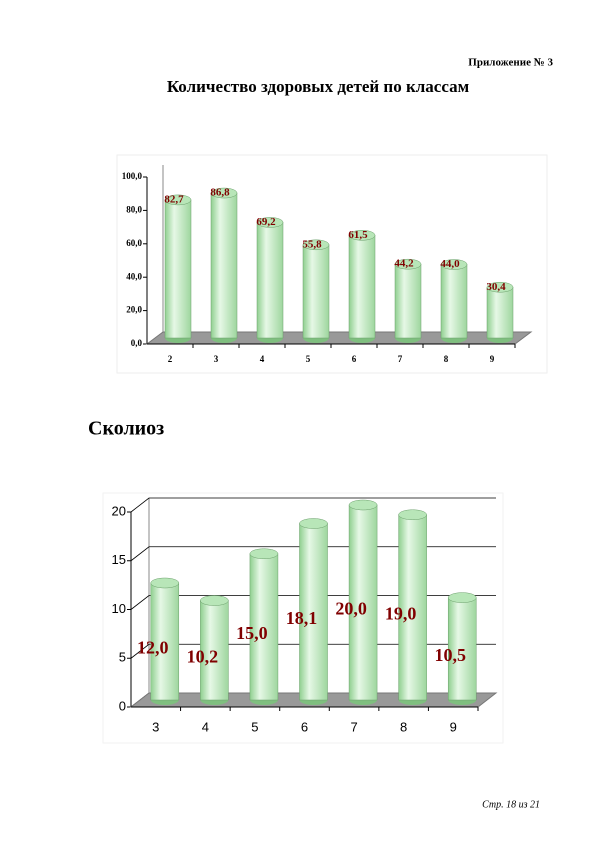 This screenshot has height=842, width=595. What do you see at coordinates (132, 176) in the screenshot?
I see `y-tick-label: 100,0` at bounding box center [132, 176].